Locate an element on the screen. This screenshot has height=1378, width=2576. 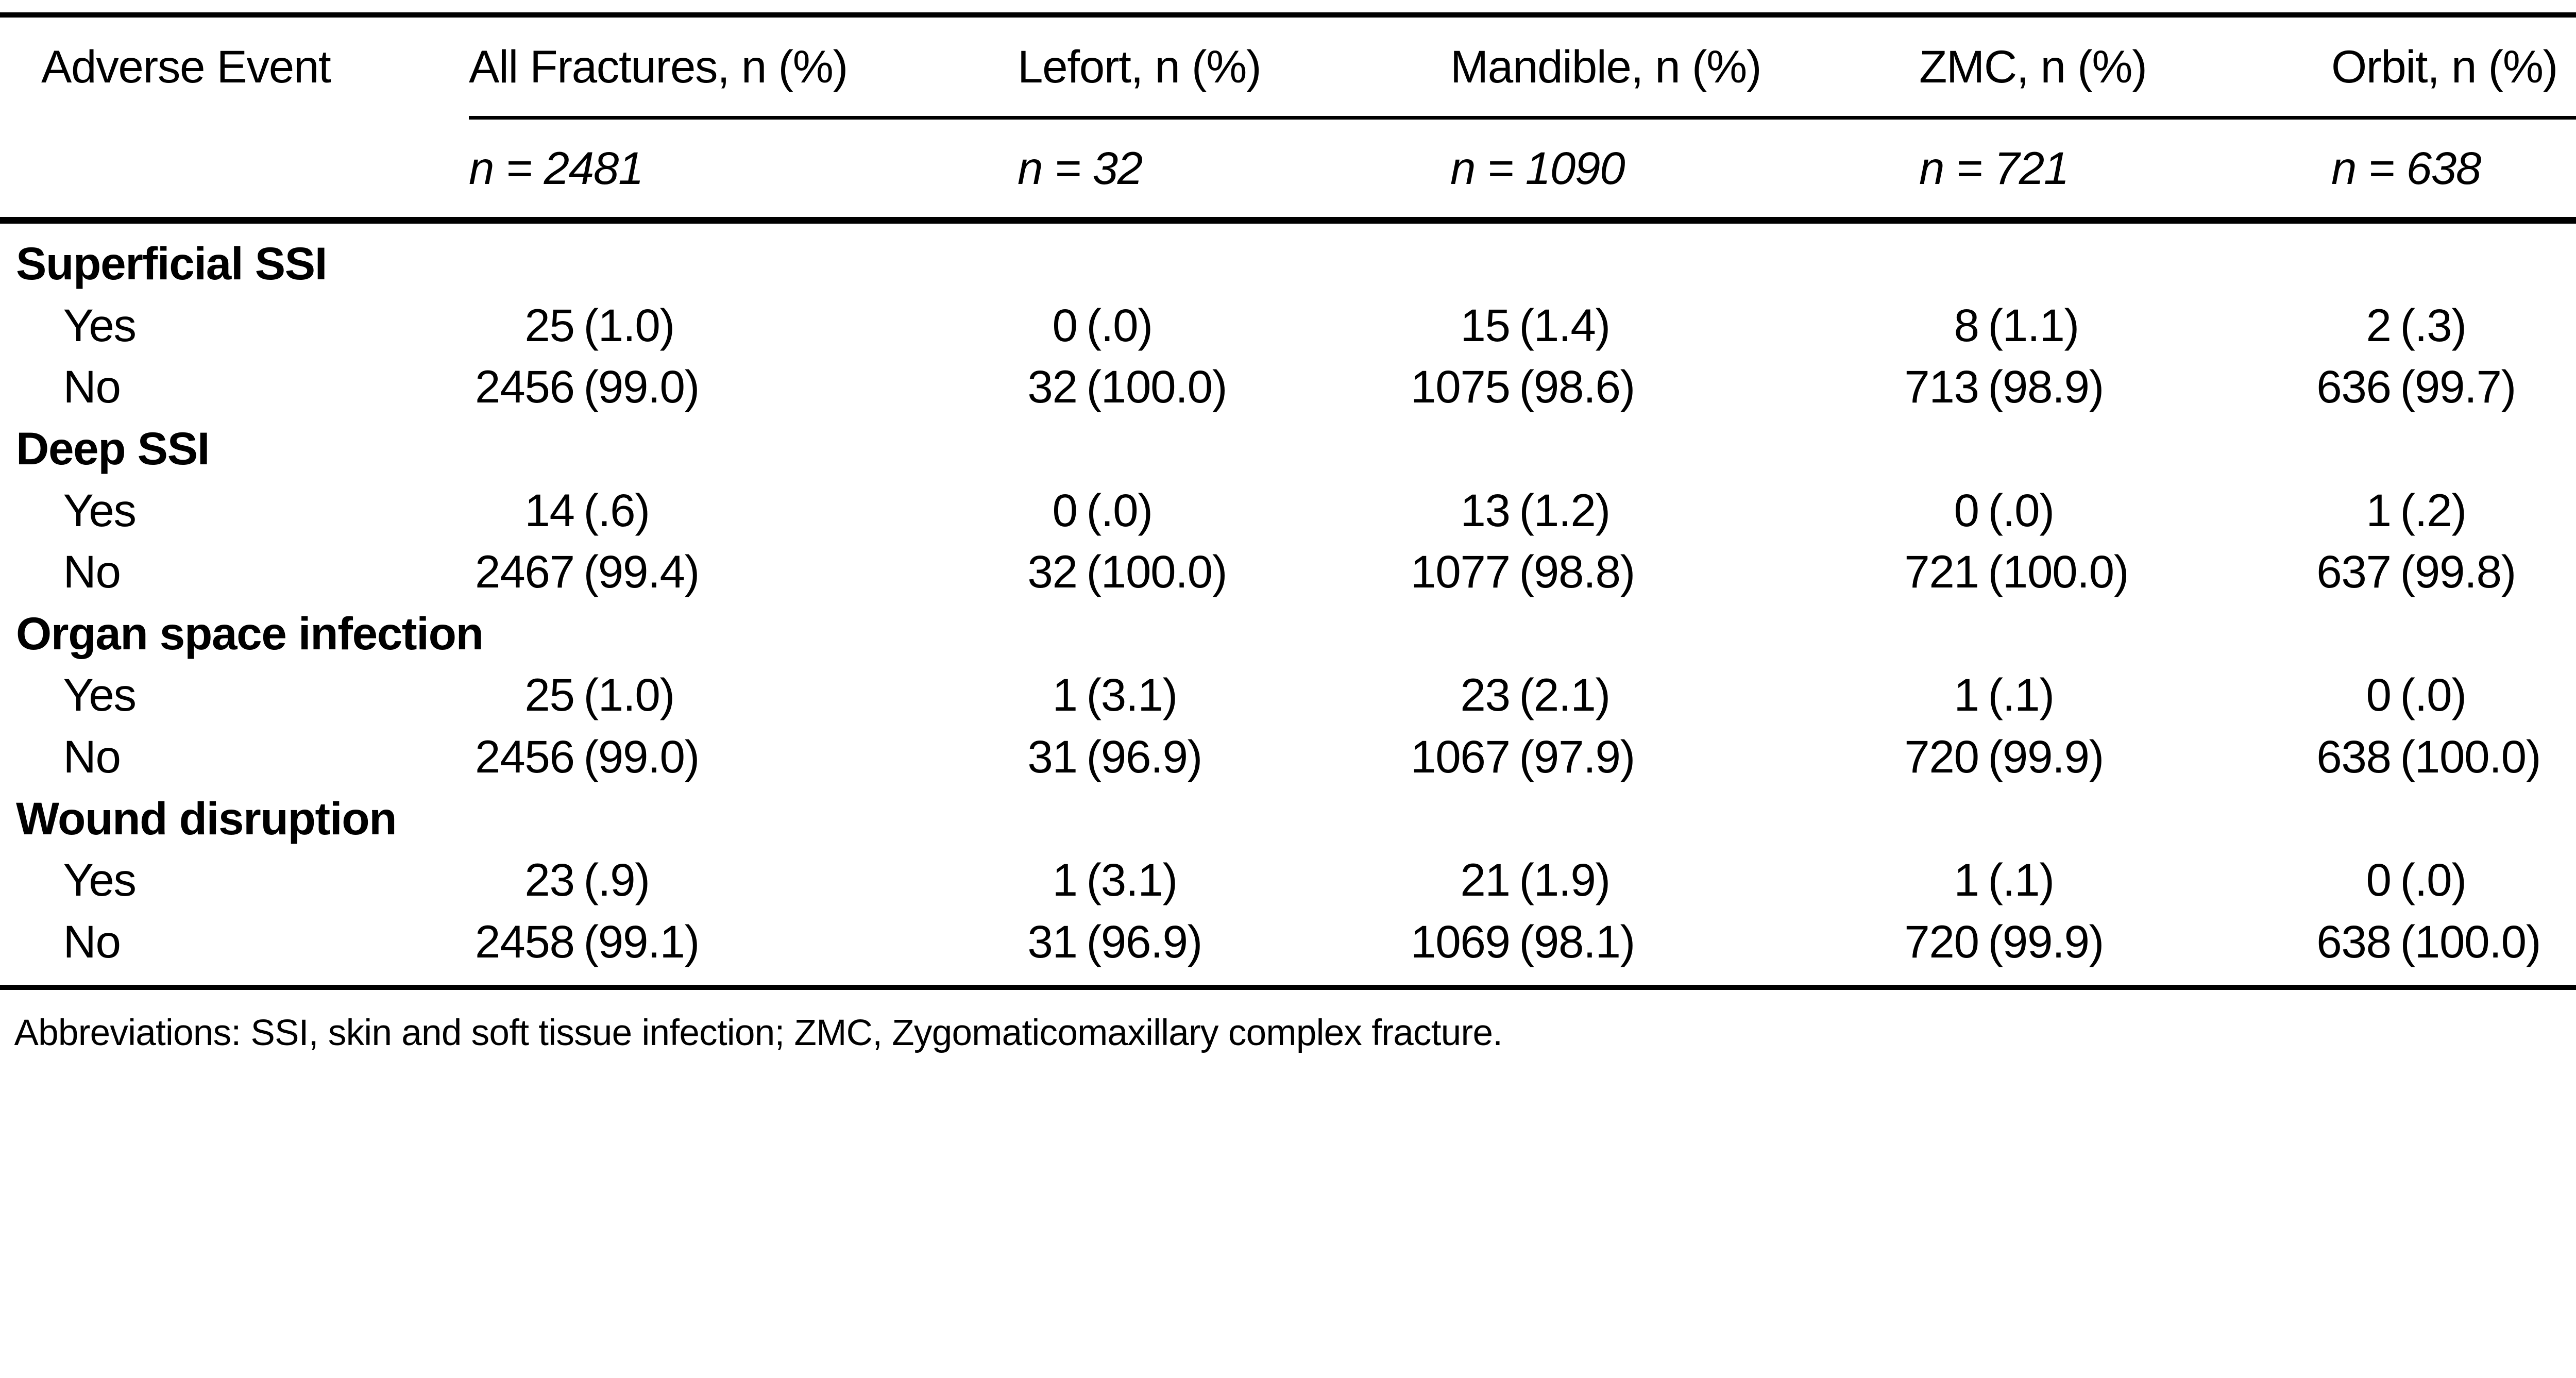
col-subheader-zmc: n = 721 is located at coordinates (1994, 168).